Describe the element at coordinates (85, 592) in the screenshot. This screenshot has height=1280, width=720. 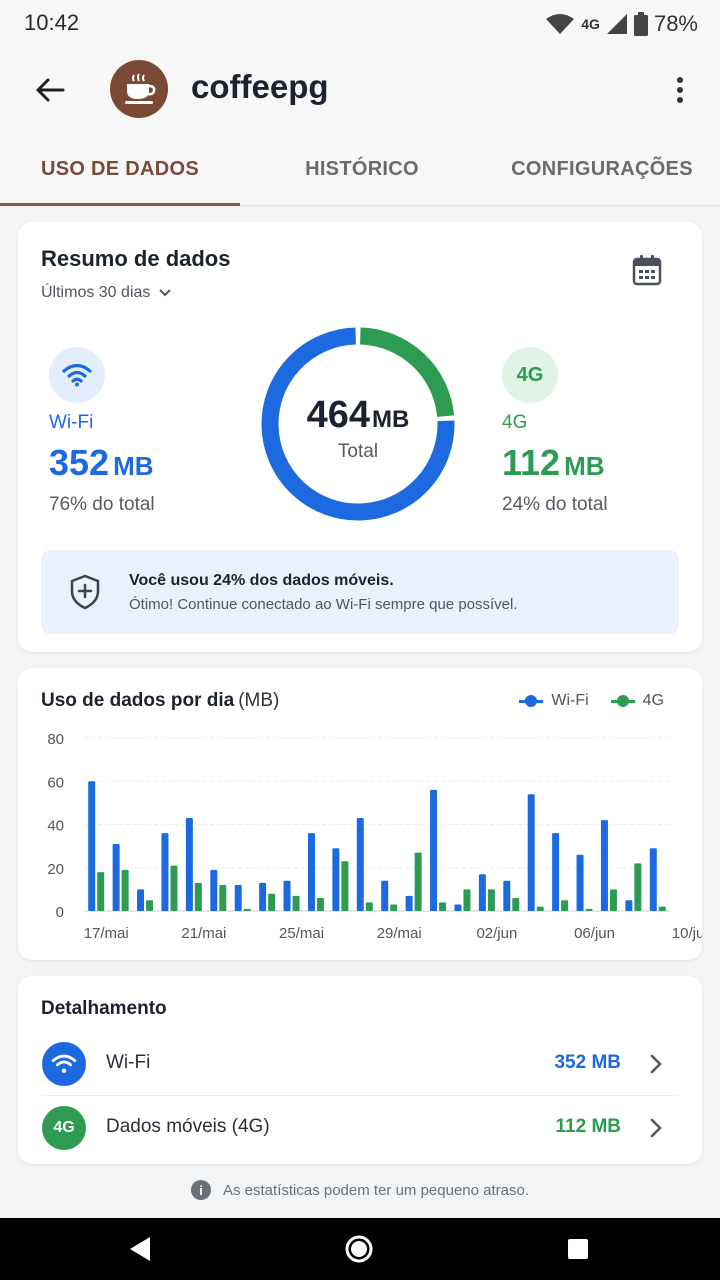
I see `shield-plus-icon` at that location.